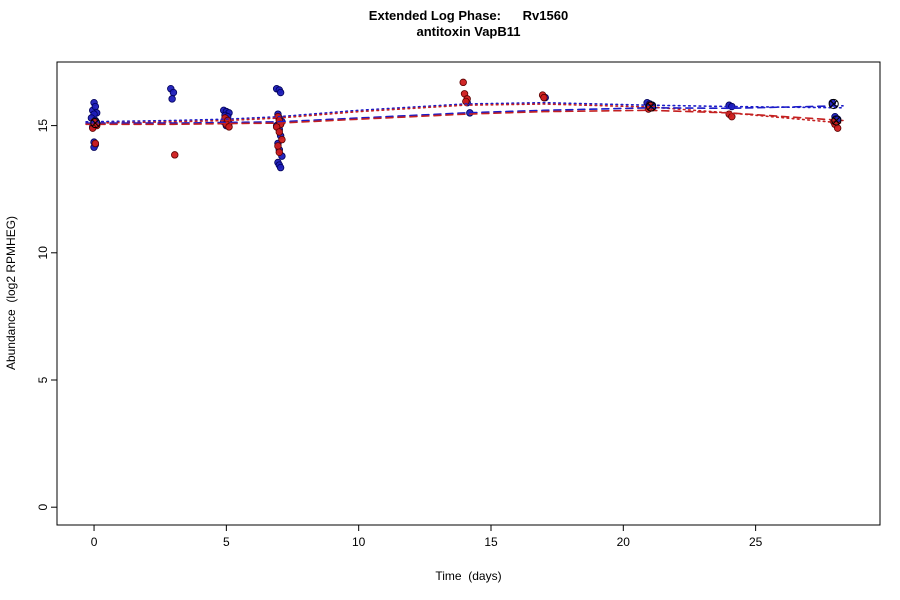 The height and width of the screenshot is (600, 900). What do you see at coordinates (624, 542) in the screenshot?
I see `svg-text: 20` at bounding box center [624, 542].